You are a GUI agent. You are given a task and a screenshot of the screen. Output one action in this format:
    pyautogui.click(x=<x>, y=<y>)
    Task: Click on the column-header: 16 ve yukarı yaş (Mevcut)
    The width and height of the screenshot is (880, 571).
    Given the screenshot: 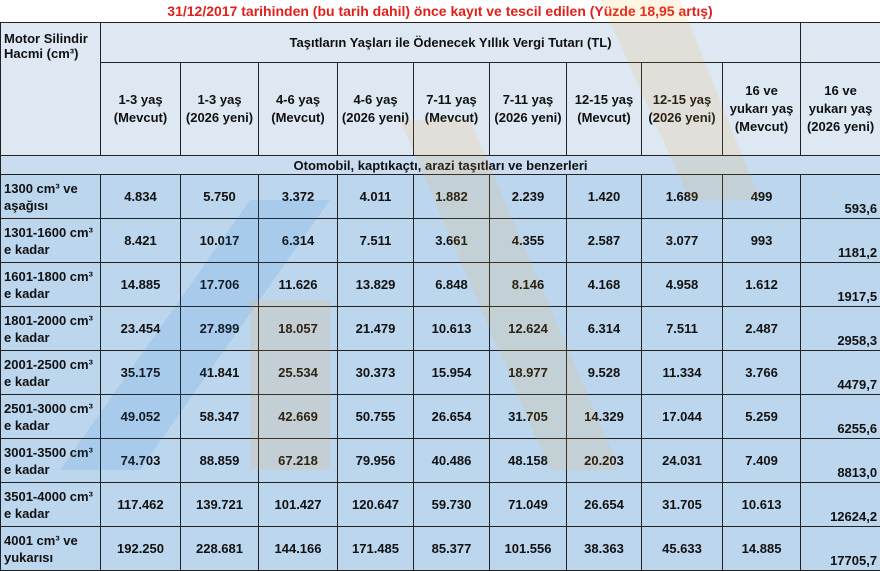 What is the action you would take?
    pyautogui.click(x=762, y=108)
    